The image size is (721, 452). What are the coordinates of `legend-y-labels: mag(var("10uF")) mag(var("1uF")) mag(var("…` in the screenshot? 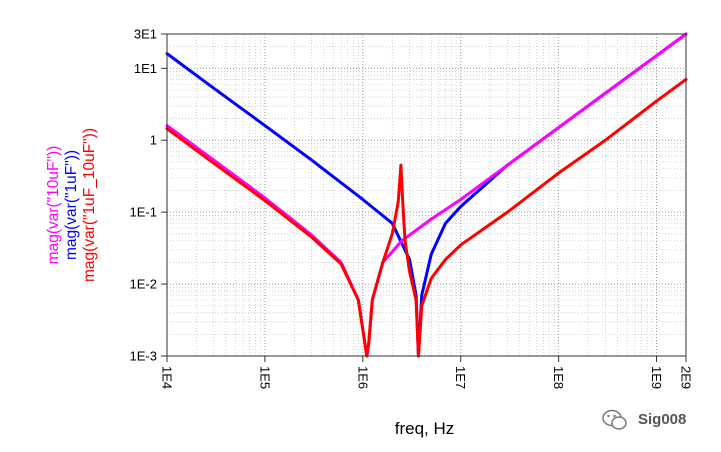 It's located at (71, 205).